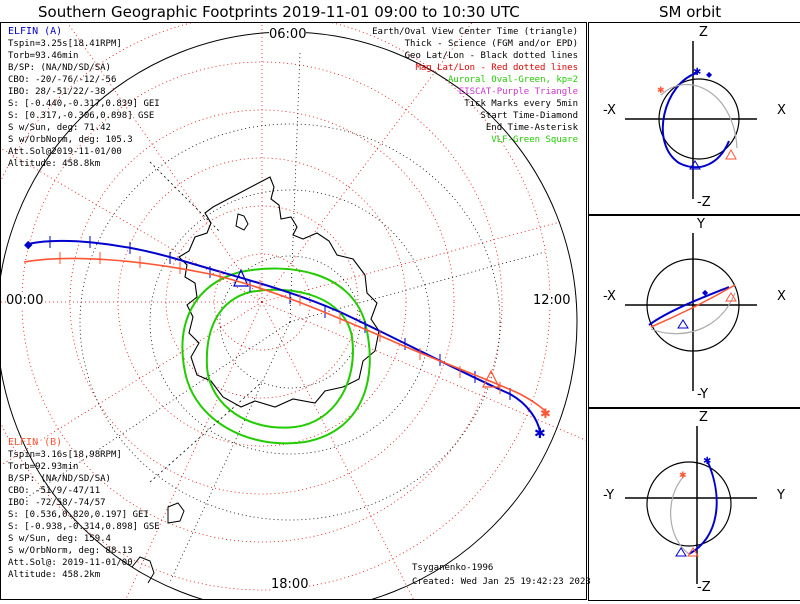 The height and width of the screenshot is (604, 800). Describe the element at coordinates (703, 394) in the screenshot. I see `orbit2-bottom: -Y` at that location.